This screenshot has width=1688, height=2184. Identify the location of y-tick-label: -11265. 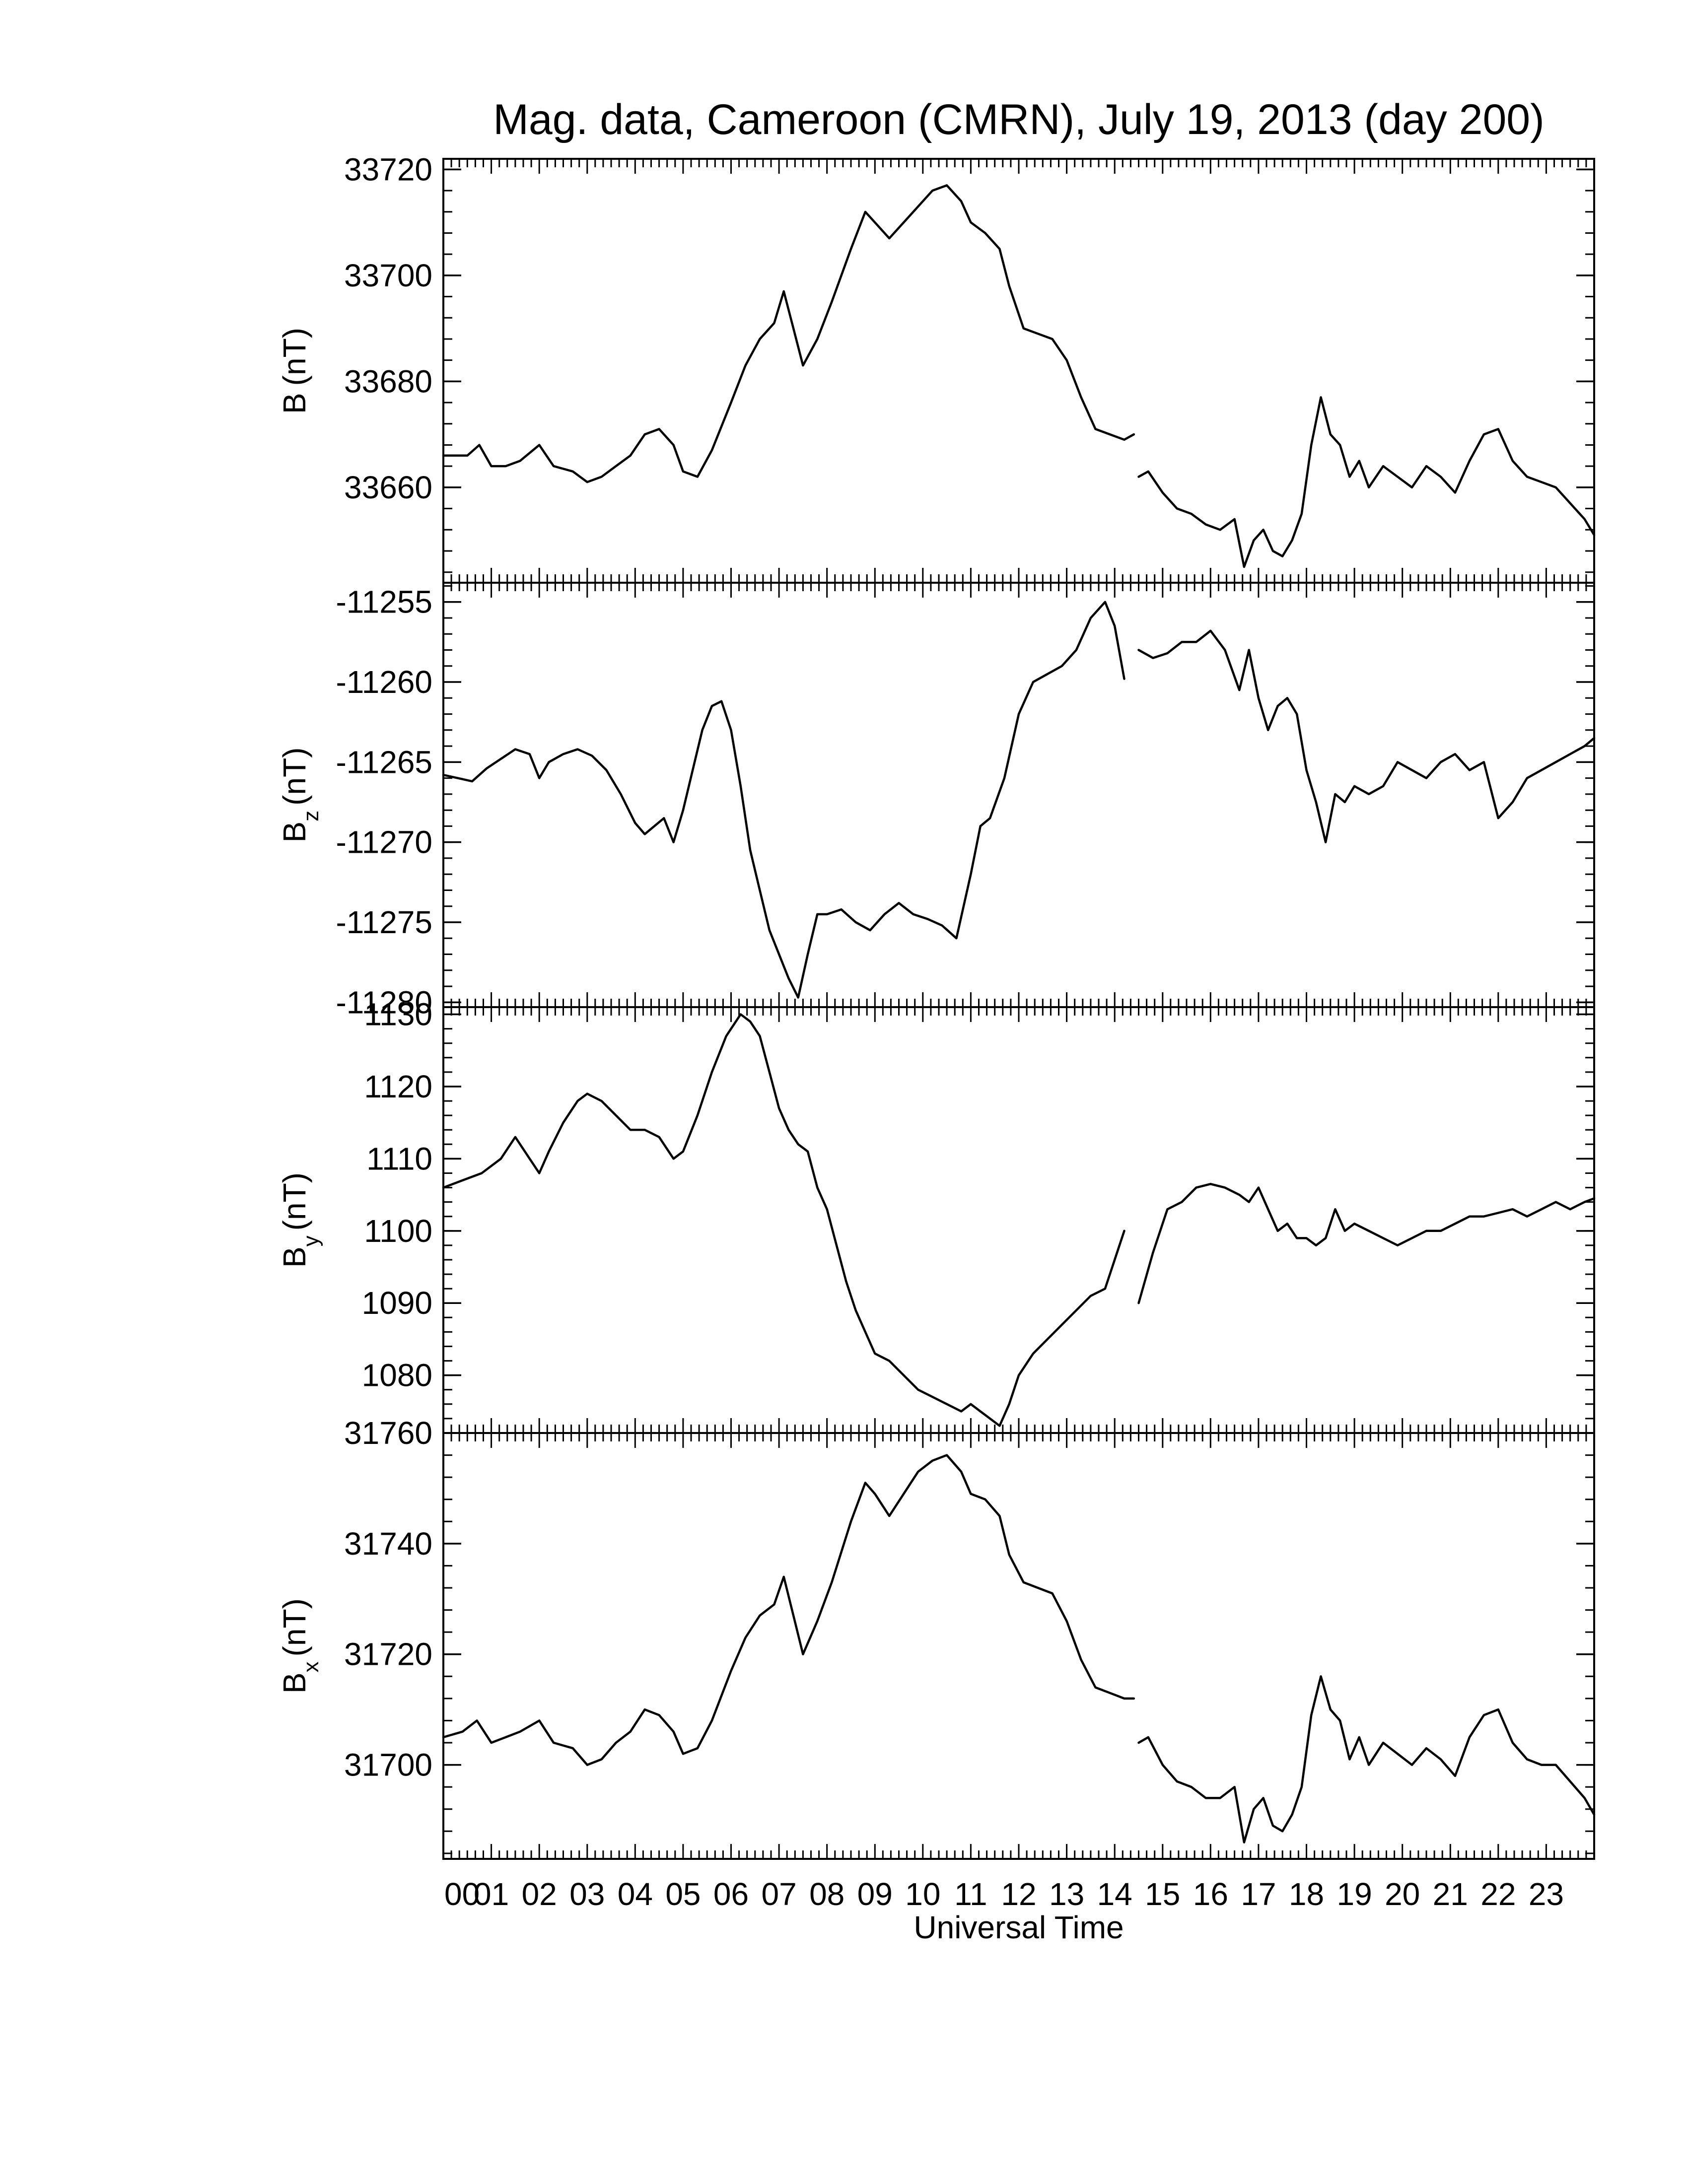
(384, 762).